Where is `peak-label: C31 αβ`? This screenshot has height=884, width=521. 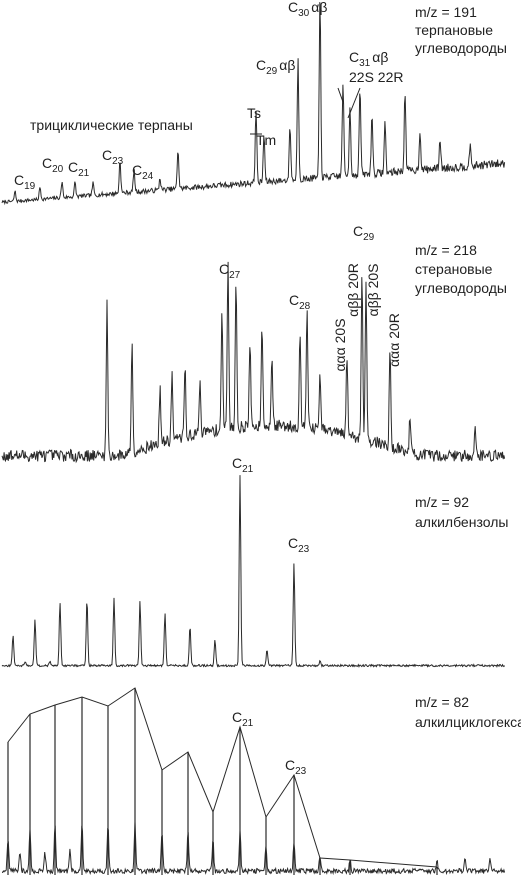 peak-label: C31 αβ is located at coordinates (368, 59).